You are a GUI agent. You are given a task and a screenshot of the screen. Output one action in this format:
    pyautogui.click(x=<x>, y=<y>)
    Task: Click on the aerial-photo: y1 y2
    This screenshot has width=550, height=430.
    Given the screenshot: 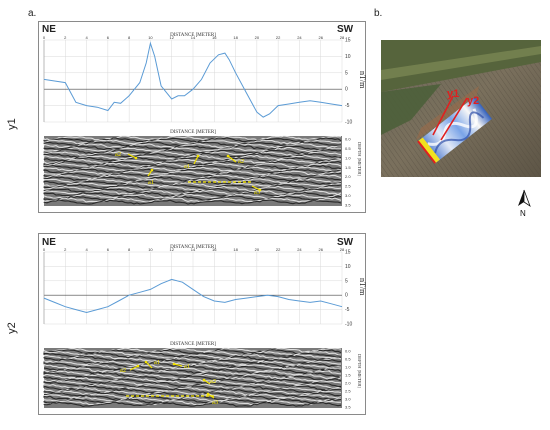 What is the action you would take?
    pyautogui.click(x=461, y=108)
    